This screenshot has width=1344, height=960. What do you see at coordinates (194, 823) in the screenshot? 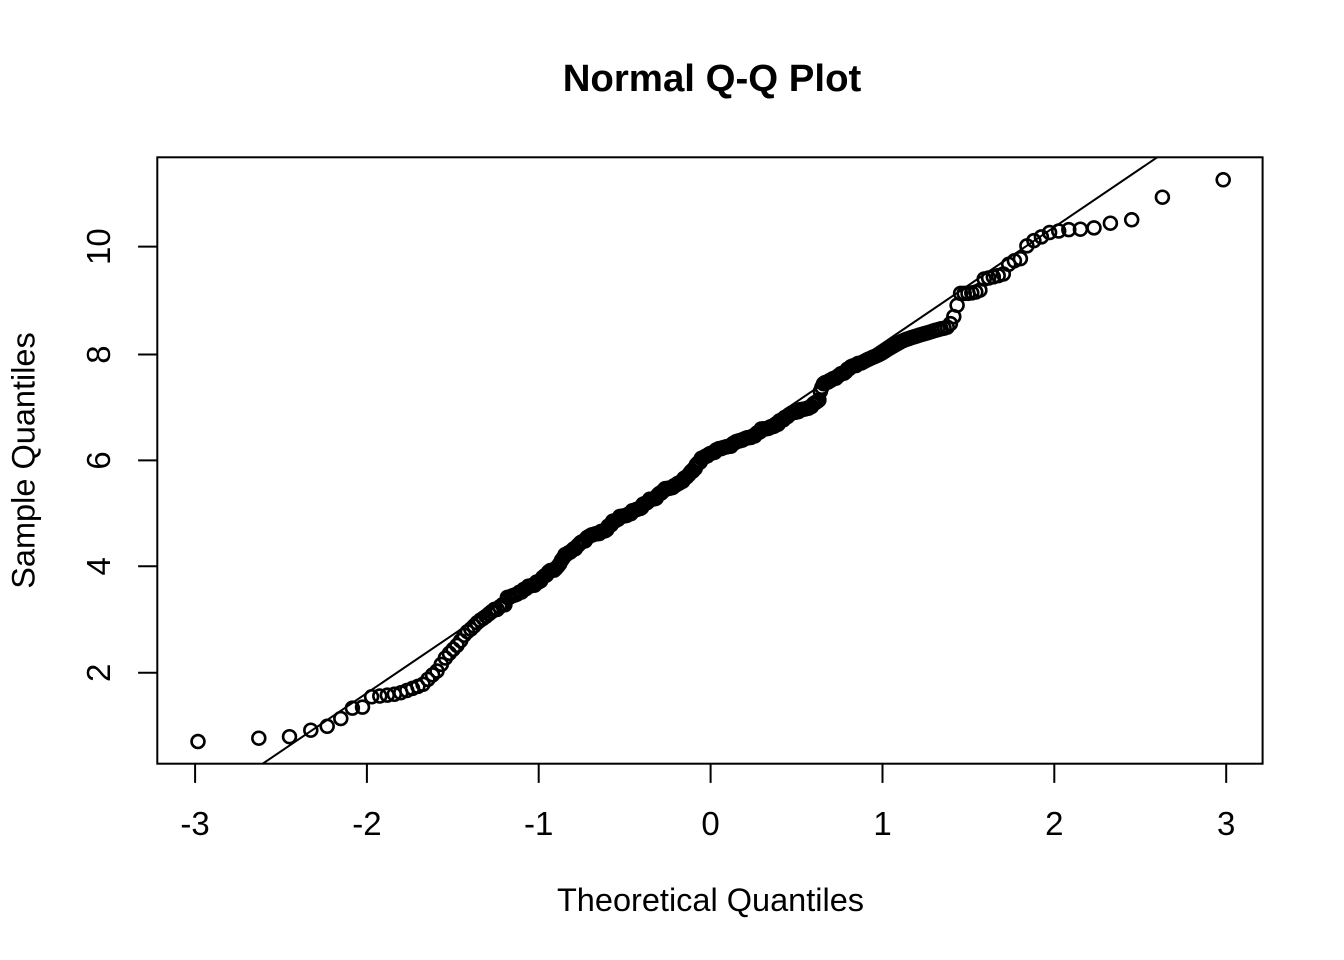
I see `svg-text: -3` at bounding box center [194, 823].